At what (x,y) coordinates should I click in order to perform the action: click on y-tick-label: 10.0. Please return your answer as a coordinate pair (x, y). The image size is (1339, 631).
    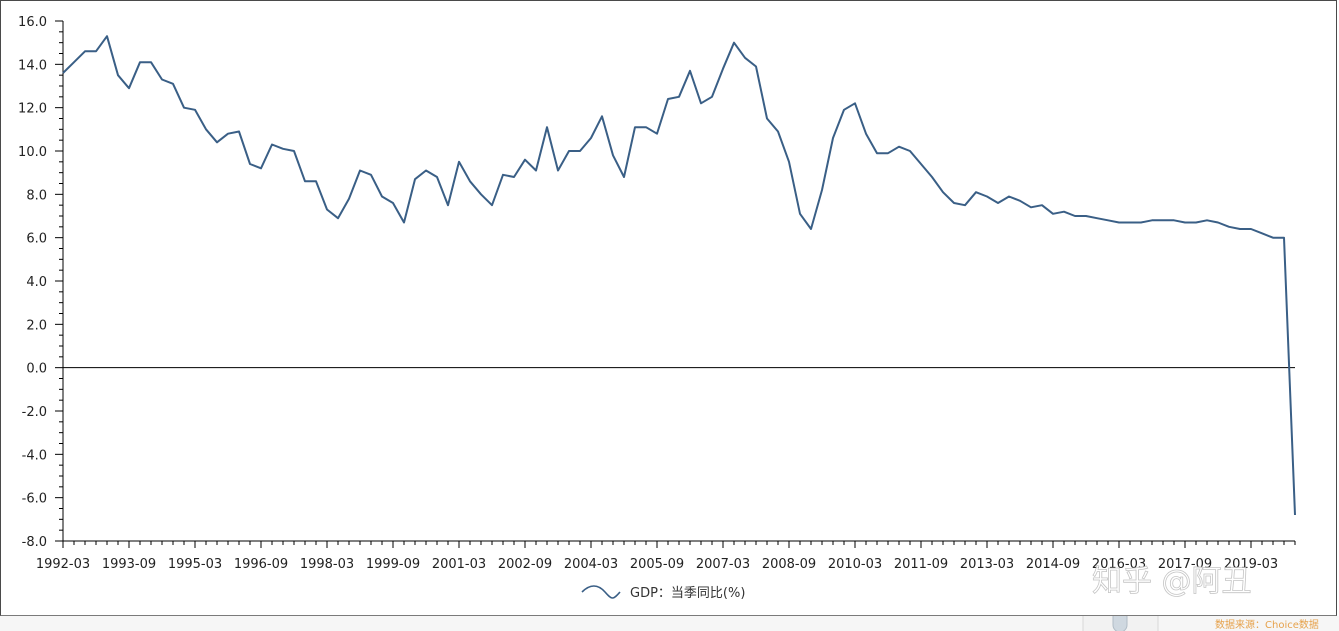
    Looking at the image, I should click on (32, 152).